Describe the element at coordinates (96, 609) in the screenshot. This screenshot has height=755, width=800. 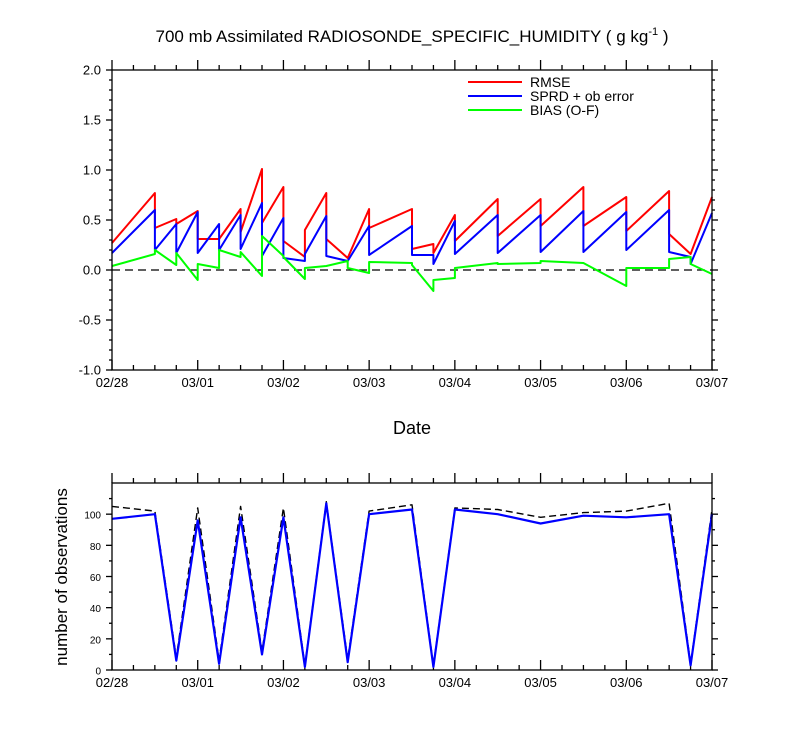
I see `y-tick-label: 40` at that location.